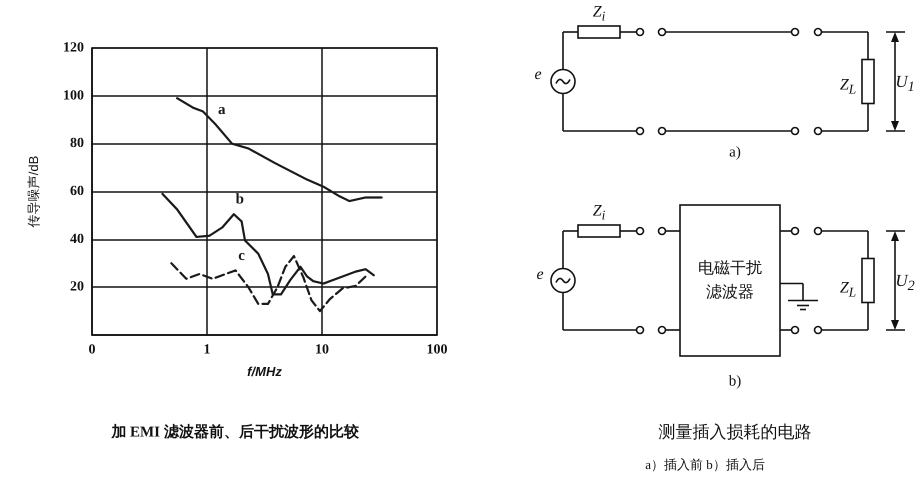 This screenshot has width=923, height=481. Describe the element at coordinates (77, 144) in the screenshot. I see `y-tick-label: 80` at that location.